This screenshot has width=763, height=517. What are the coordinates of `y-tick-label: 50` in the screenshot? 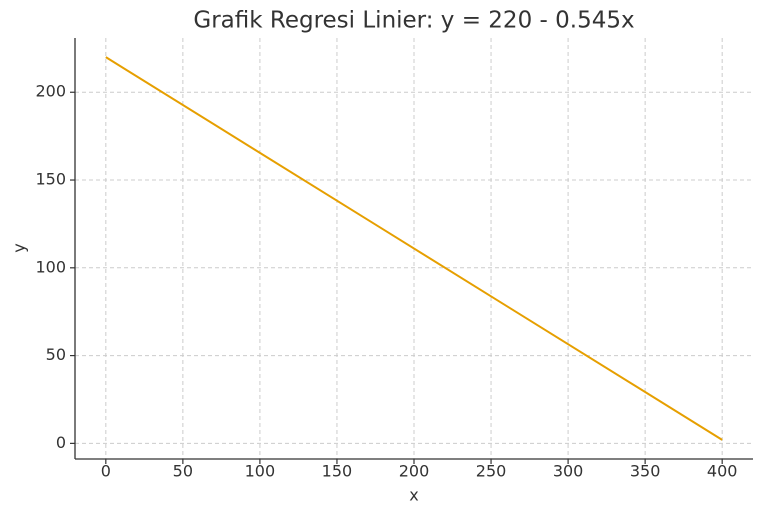 It's located at (56, 354).